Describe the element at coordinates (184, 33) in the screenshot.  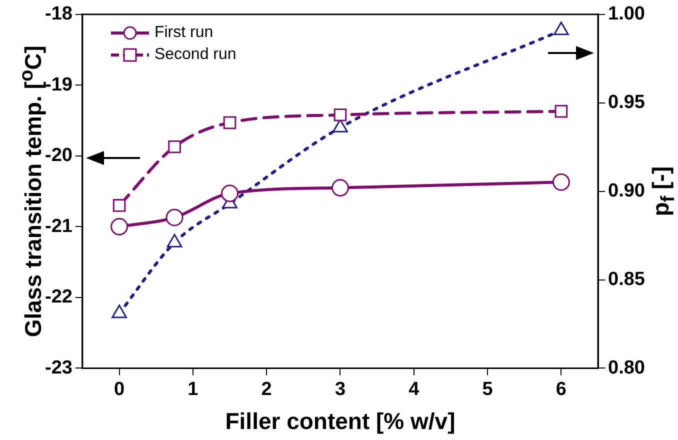
I see `legend-label: First run` at that location.